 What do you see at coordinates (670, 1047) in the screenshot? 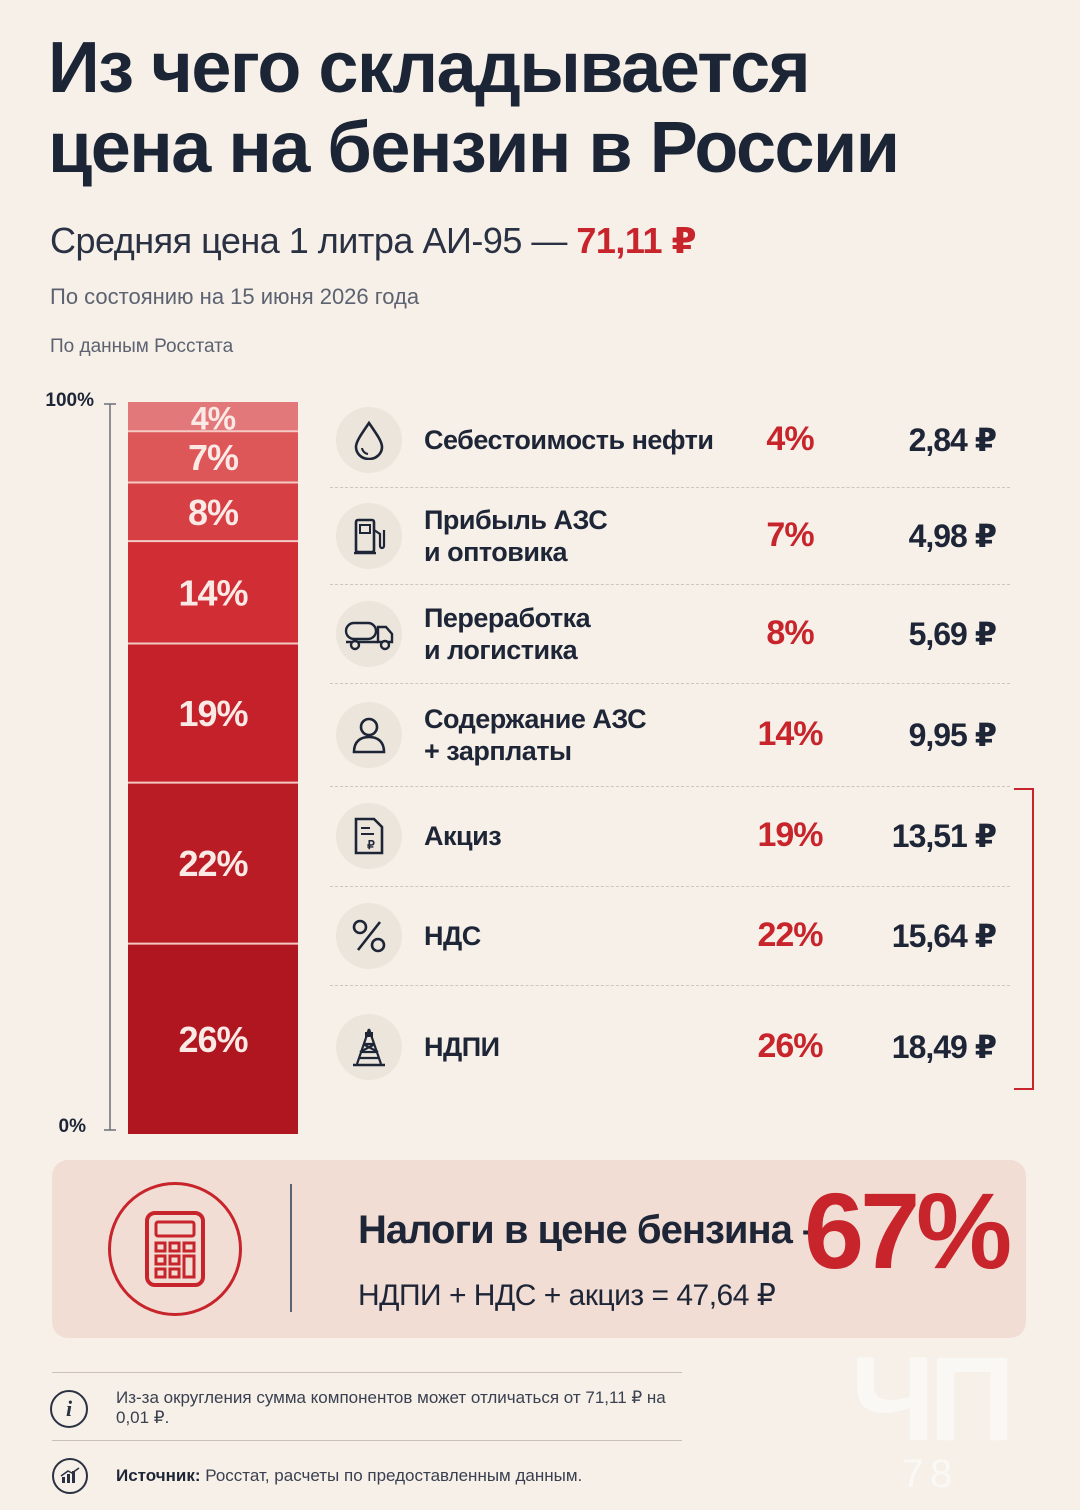
I see `component-row: НДПИ 26% 18,49 ₽` at bounding box center [670, 1047].